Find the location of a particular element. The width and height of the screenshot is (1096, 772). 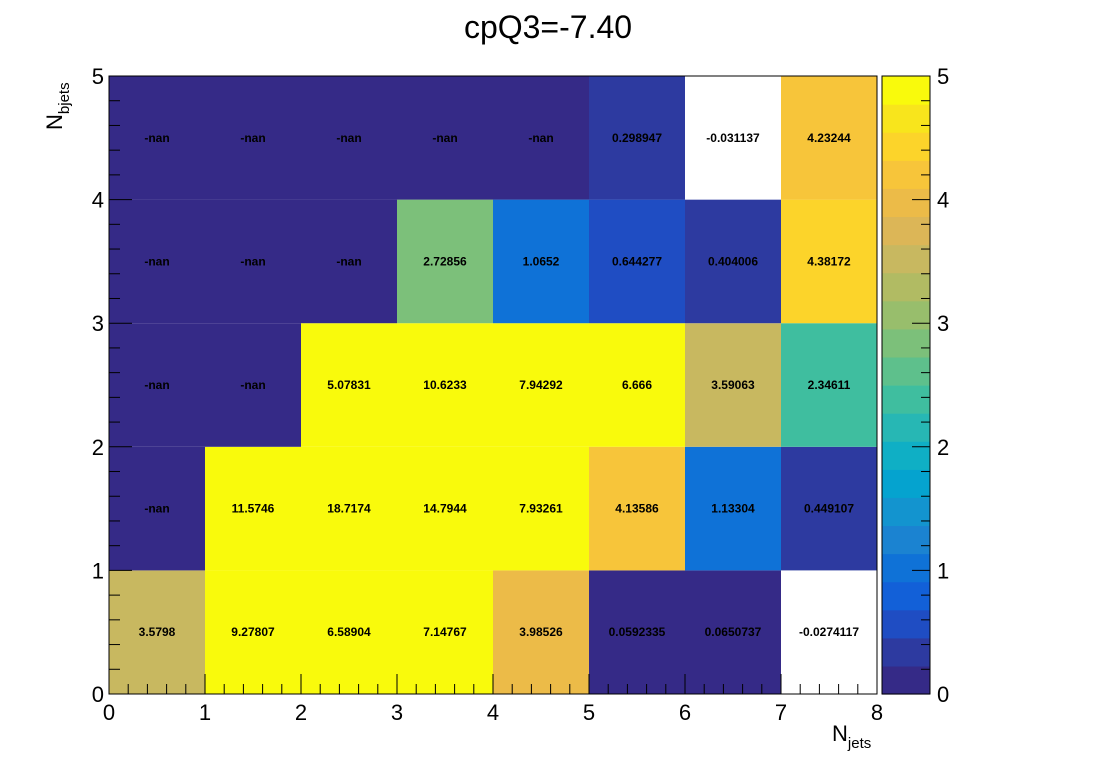

cell-value-label: 4.23244 is located at coordinates (829, 138).